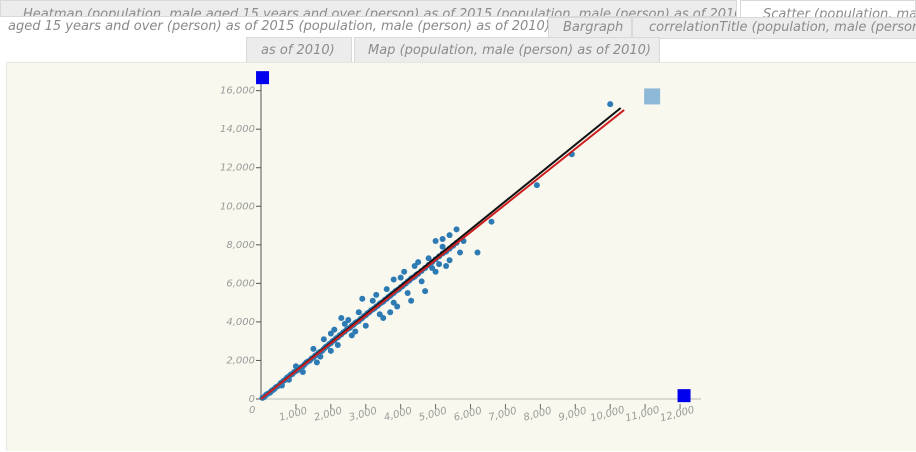 The height and width of the screenshot is (452, 916). I want to click on tab-bargraph-label: Bargraph, so click(593, 27).